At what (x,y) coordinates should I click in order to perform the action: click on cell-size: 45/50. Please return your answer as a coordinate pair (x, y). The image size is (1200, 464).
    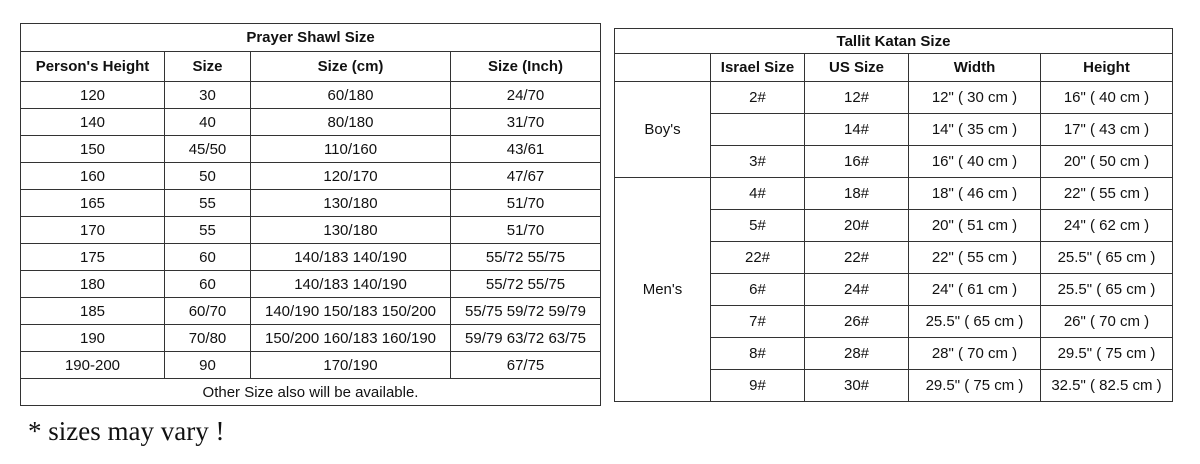
    Looking at the image, I should click on (207, 149).